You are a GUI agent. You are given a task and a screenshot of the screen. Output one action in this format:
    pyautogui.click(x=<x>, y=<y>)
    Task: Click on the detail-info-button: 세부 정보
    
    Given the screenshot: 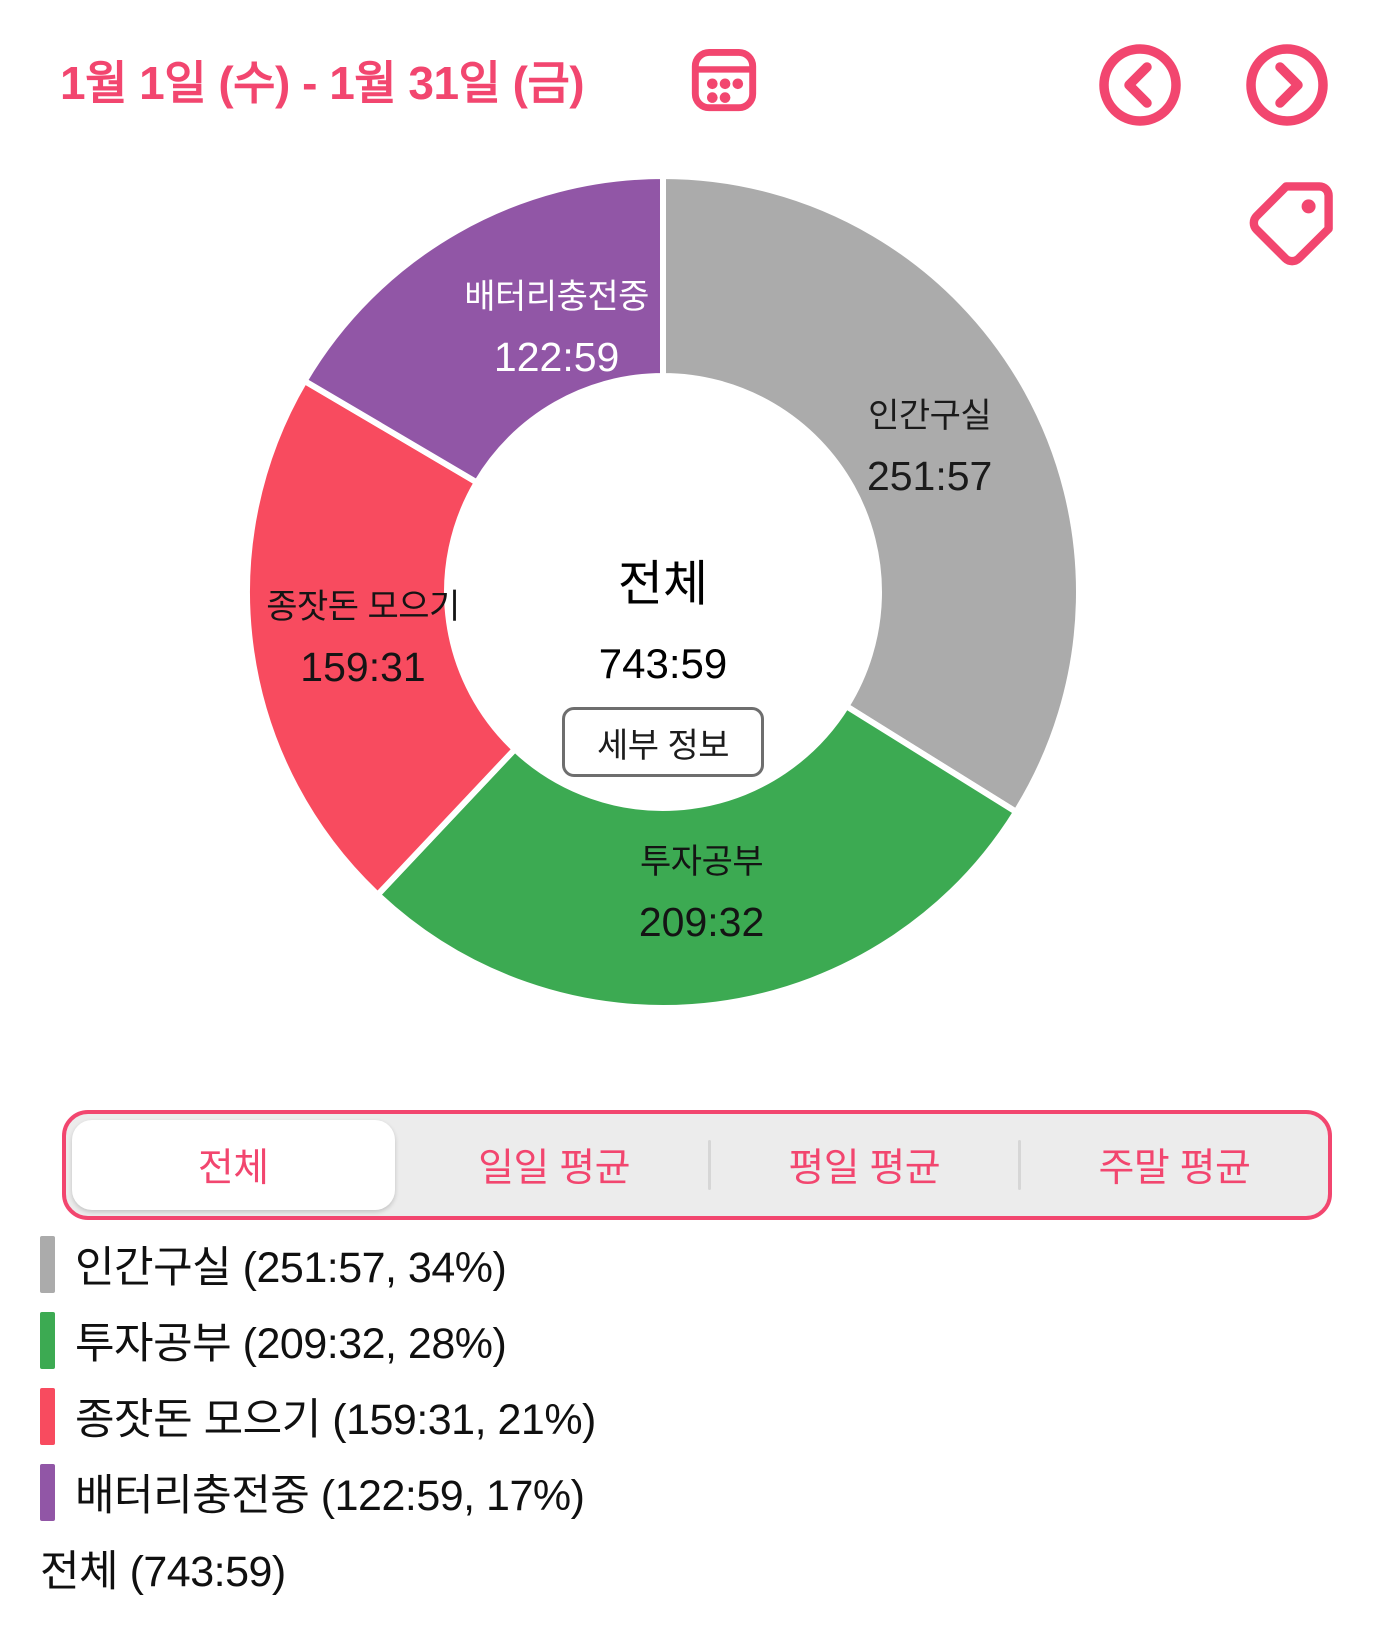 What is the action you would take?
    pyautogui.click(x=663, y=742)
    